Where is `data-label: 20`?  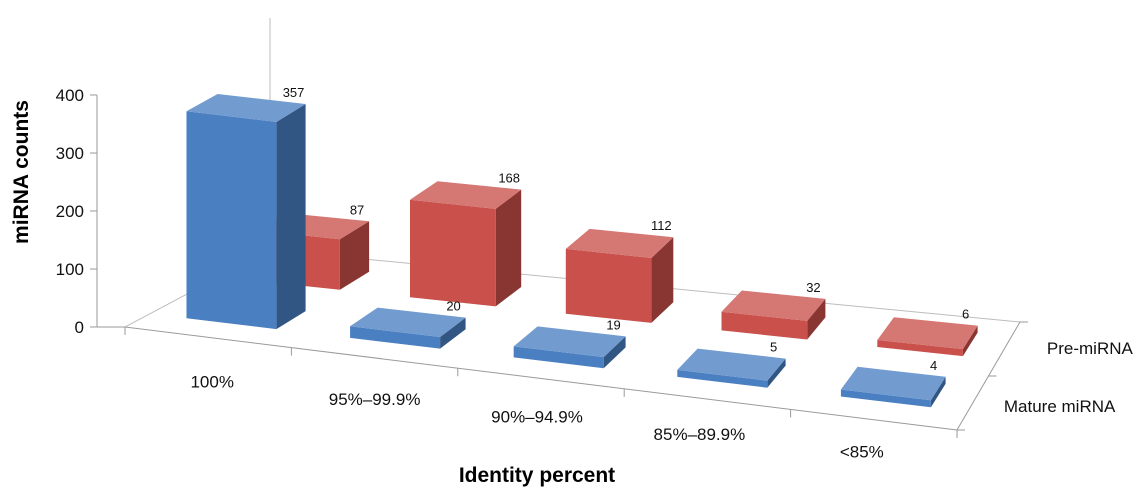 data-label: 20 is located at coordinates (453, 306).